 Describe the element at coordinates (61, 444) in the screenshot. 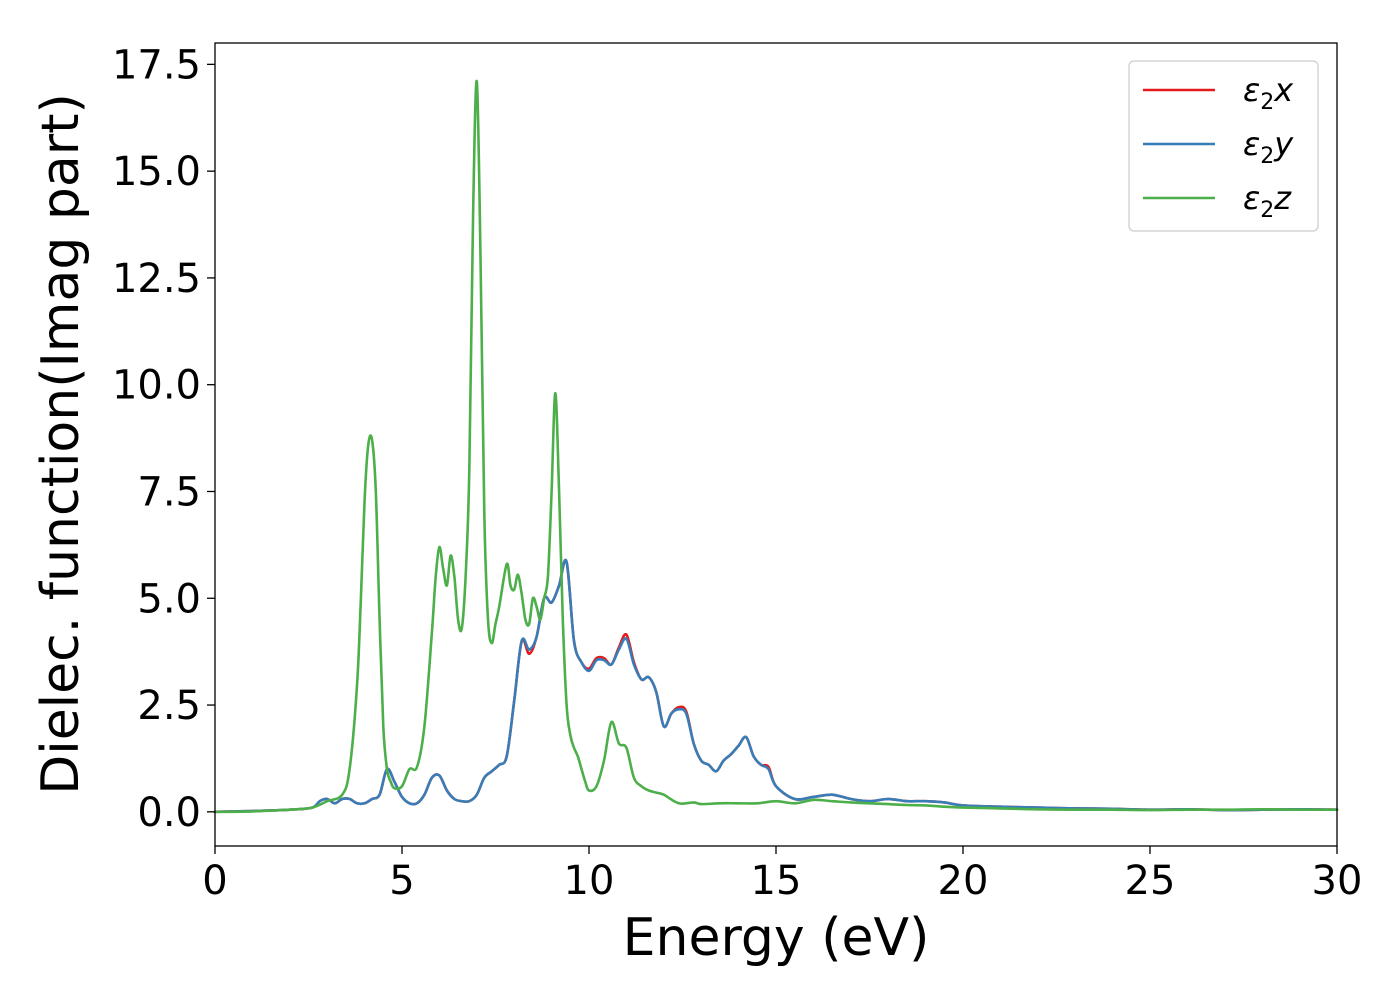

I see `y-axis-label: Dielec. function(Imag part)` at that location.